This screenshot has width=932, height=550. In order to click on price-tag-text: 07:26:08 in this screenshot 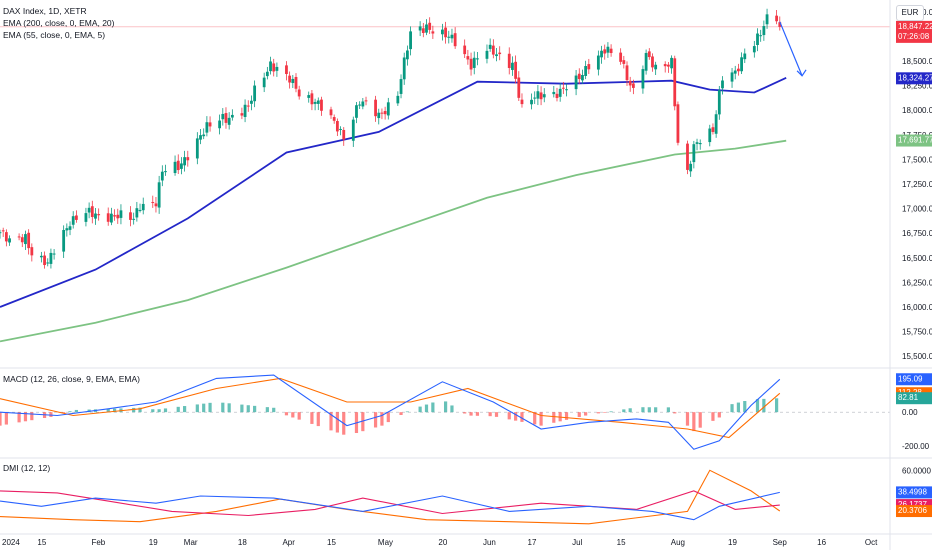, I will do `click(914, 36)`.